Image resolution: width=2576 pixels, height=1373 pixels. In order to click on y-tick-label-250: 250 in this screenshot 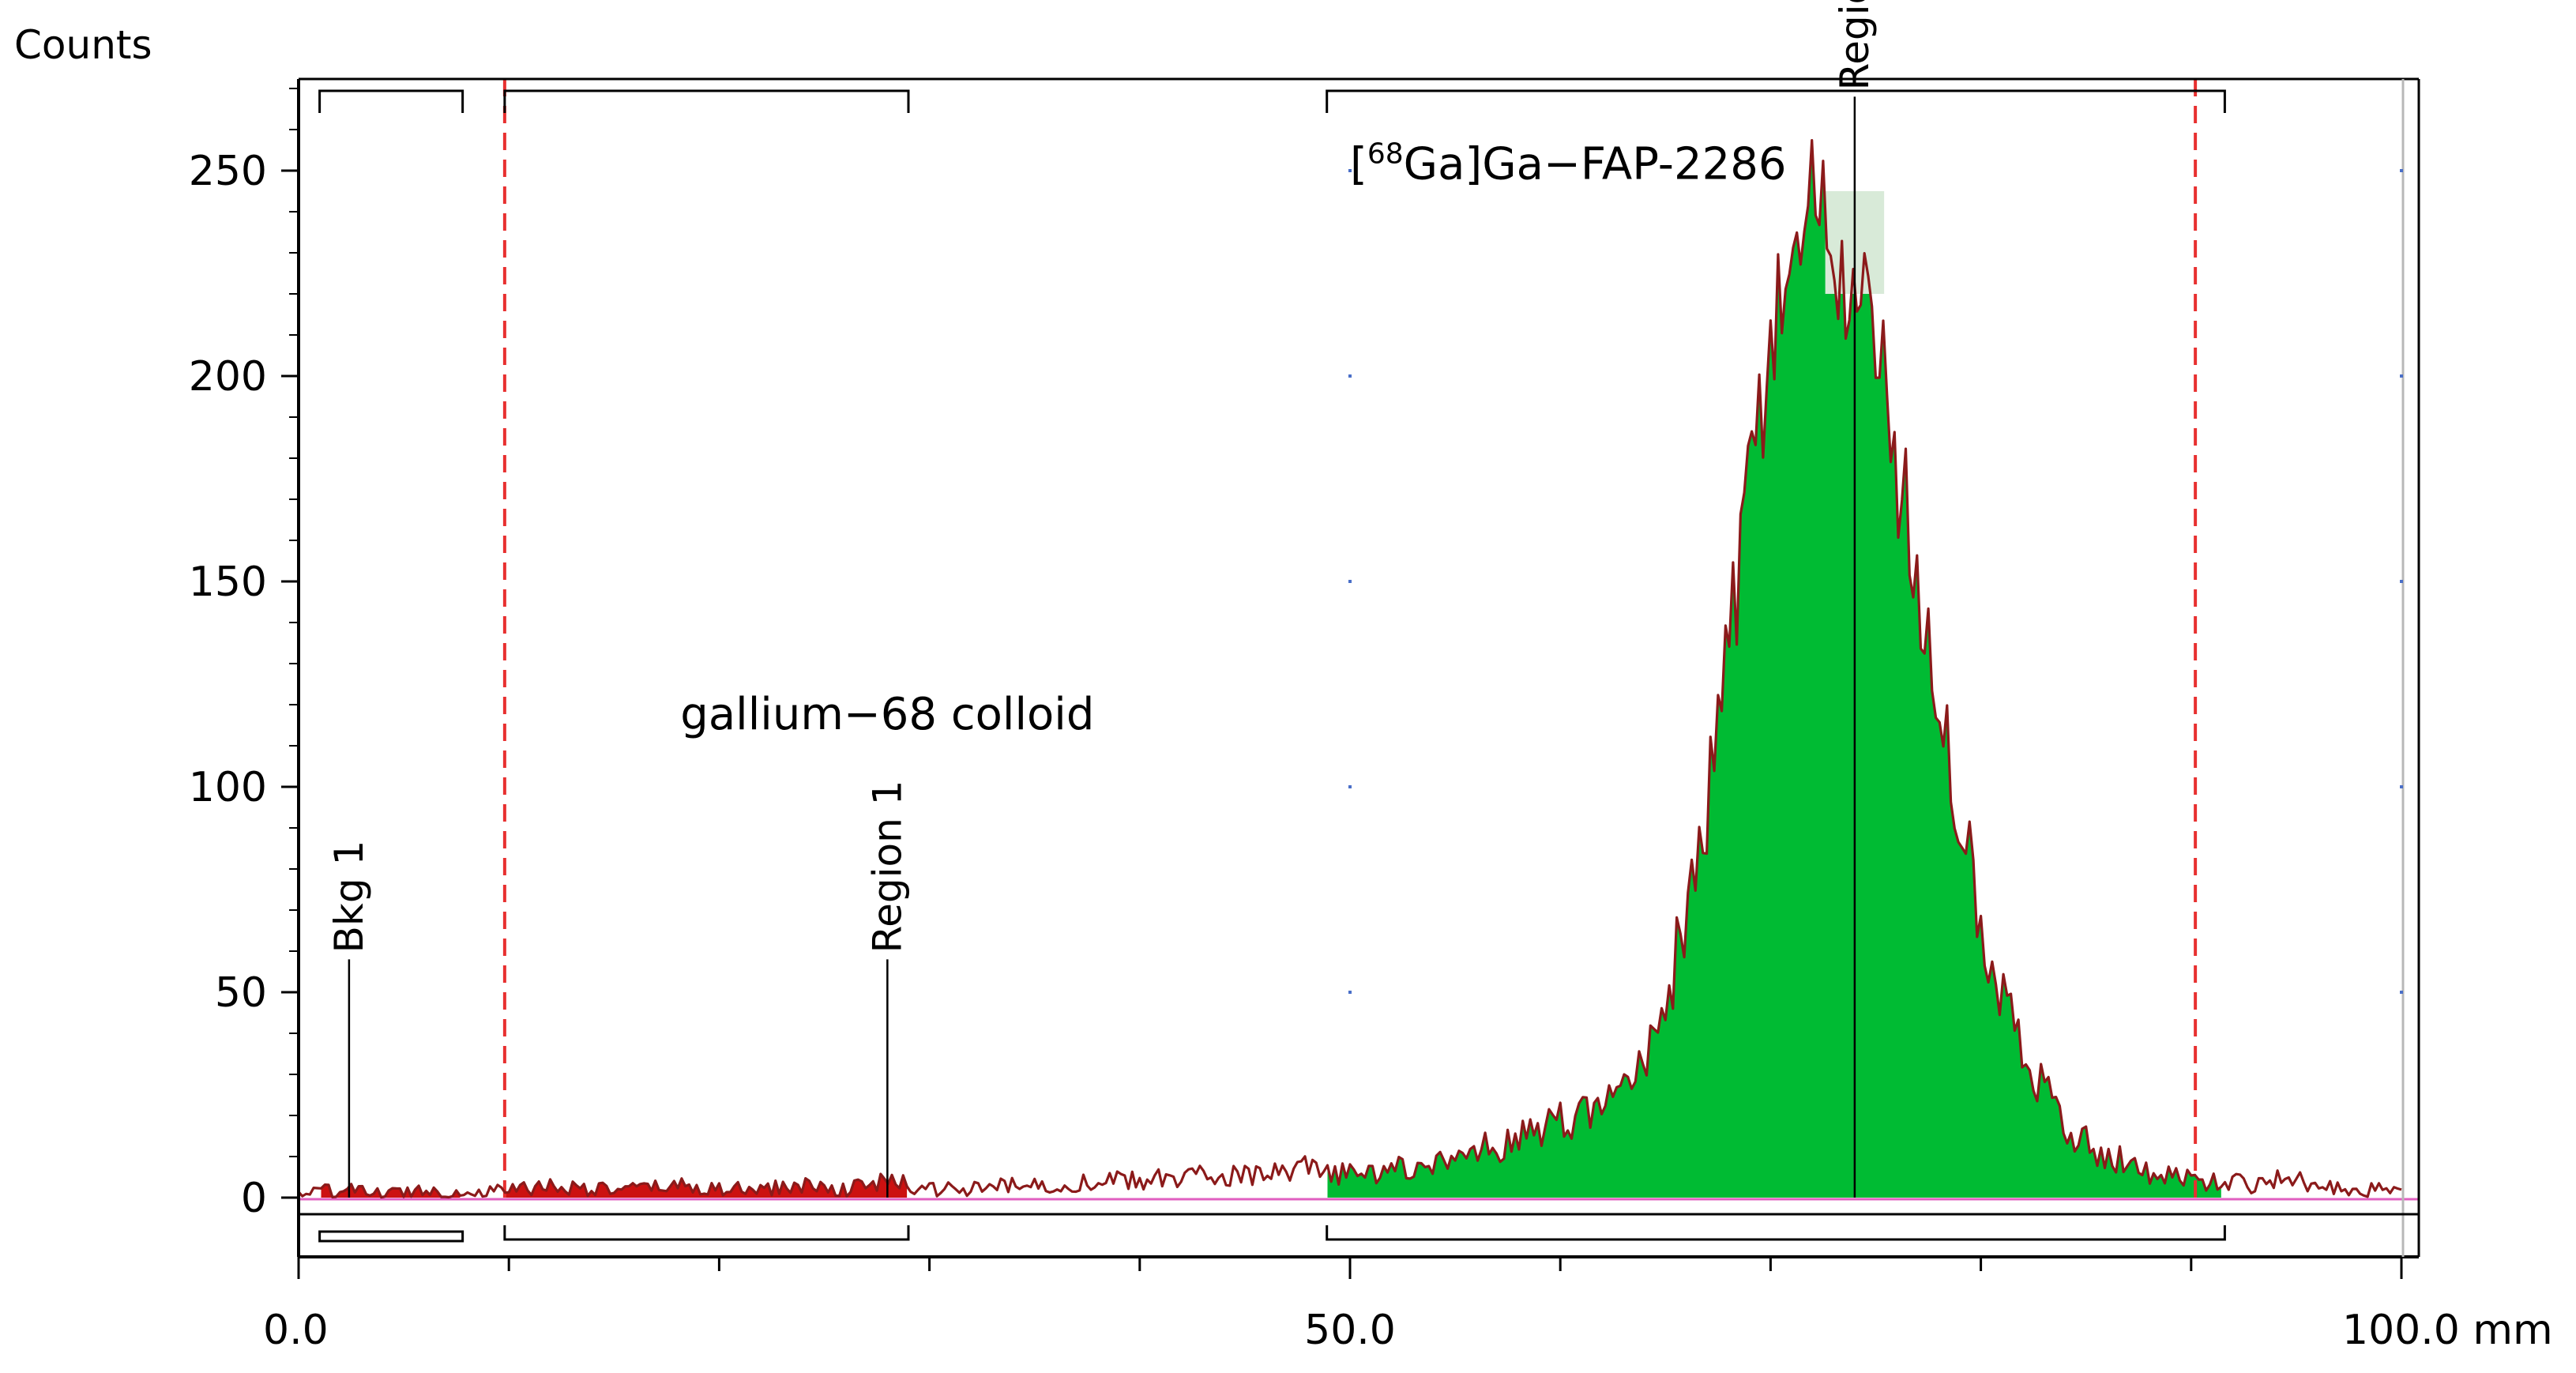, I will do `click(228, 171)`.